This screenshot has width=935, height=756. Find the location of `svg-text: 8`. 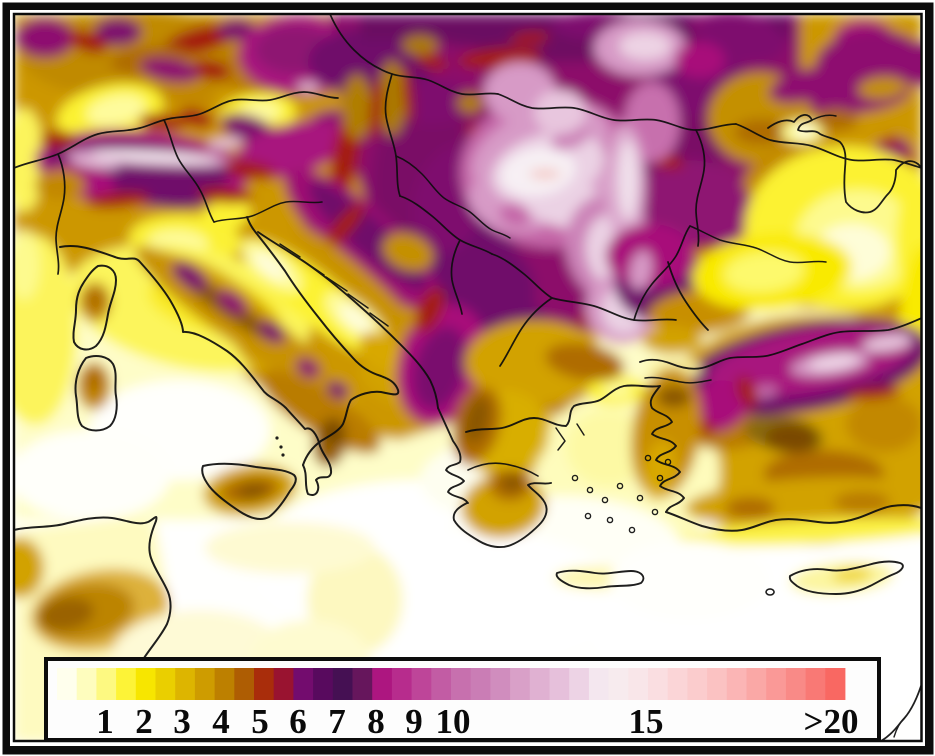

svg-text: 8 is located at coordinates (376, 721).